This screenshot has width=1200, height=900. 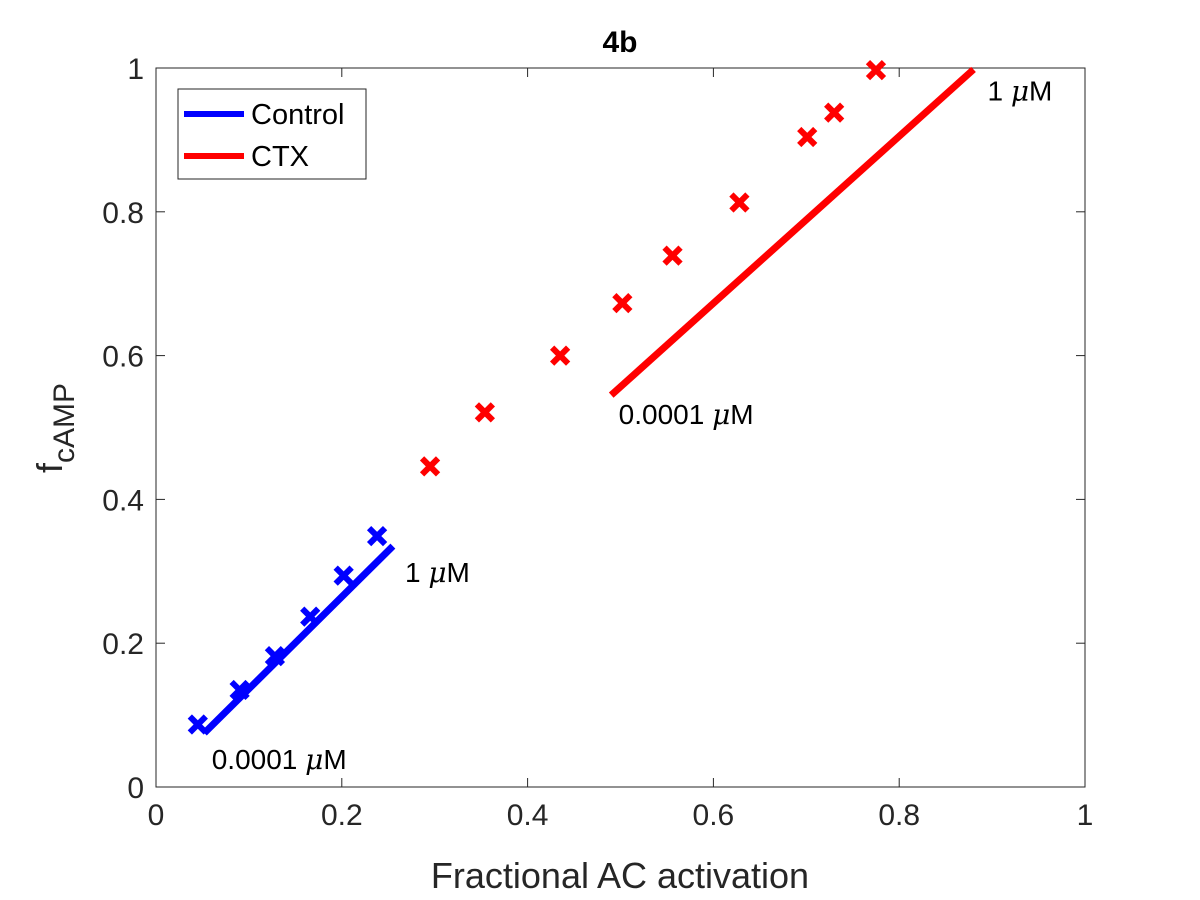 I want to click on y-tick-label: 0.6, so click(x=123, y=357).